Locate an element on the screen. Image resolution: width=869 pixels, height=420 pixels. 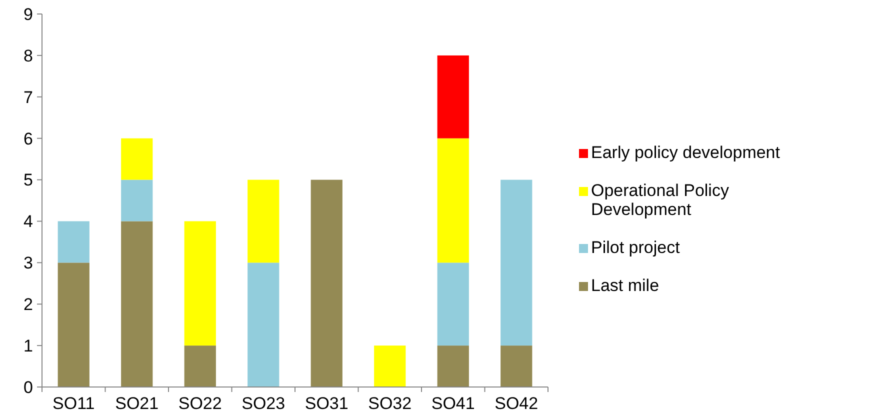
legend-label: Last mile is located at coordinates (625, 285).